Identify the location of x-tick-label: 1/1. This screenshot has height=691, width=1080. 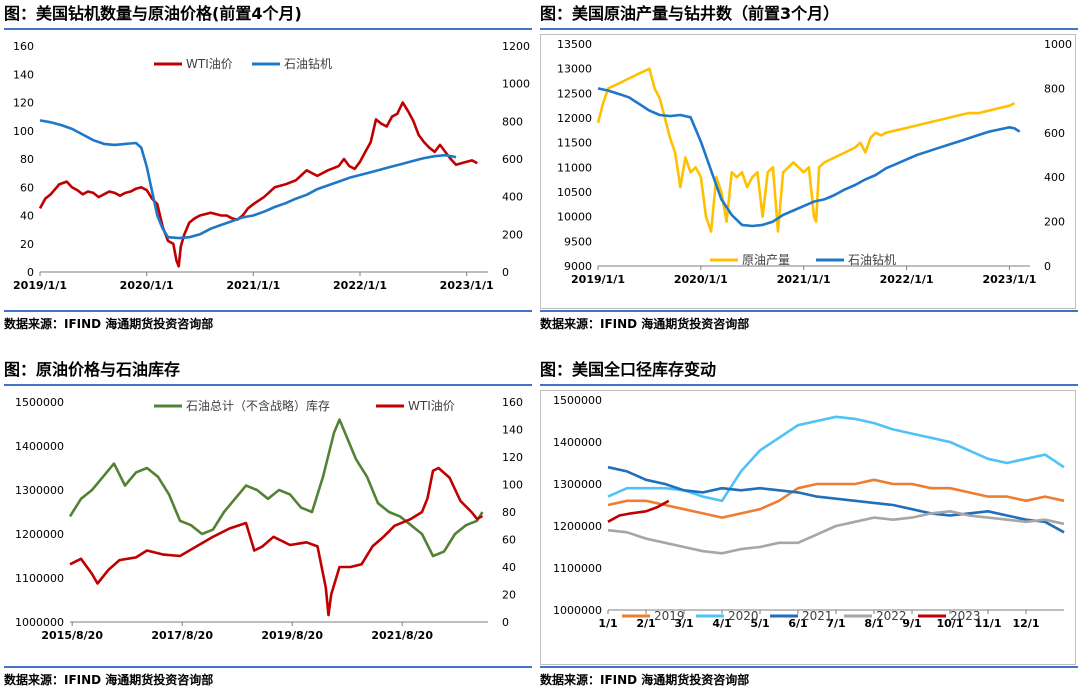
(607, 623).